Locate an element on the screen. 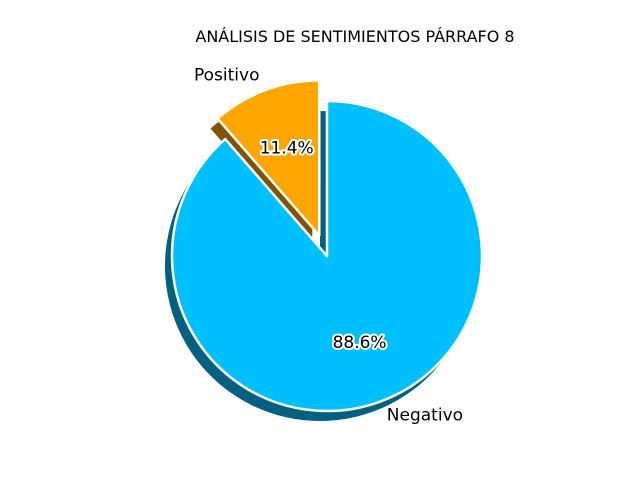 This screenshot has width=640, height=480. slice-percent-positivo: 11.4% is located at coordinates (287, 148).